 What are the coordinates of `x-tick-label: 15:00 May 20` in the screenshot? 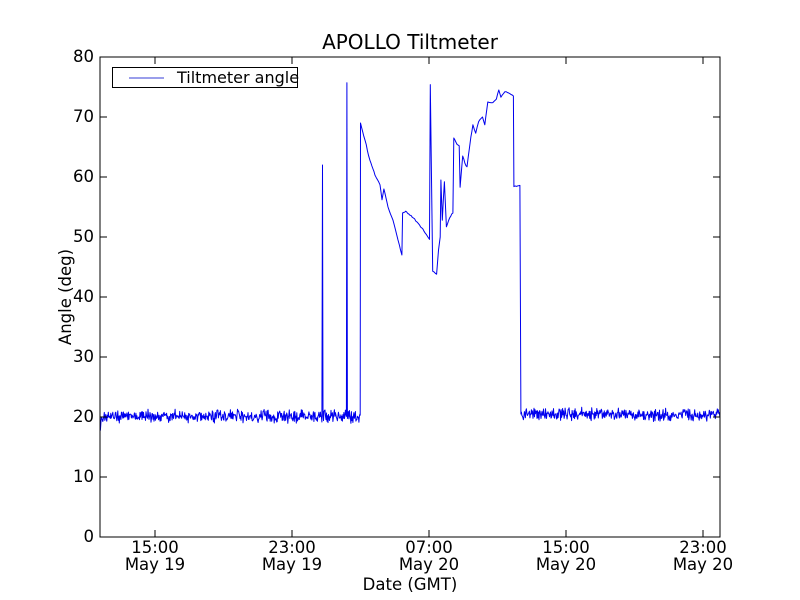 It's located at (566, 556).